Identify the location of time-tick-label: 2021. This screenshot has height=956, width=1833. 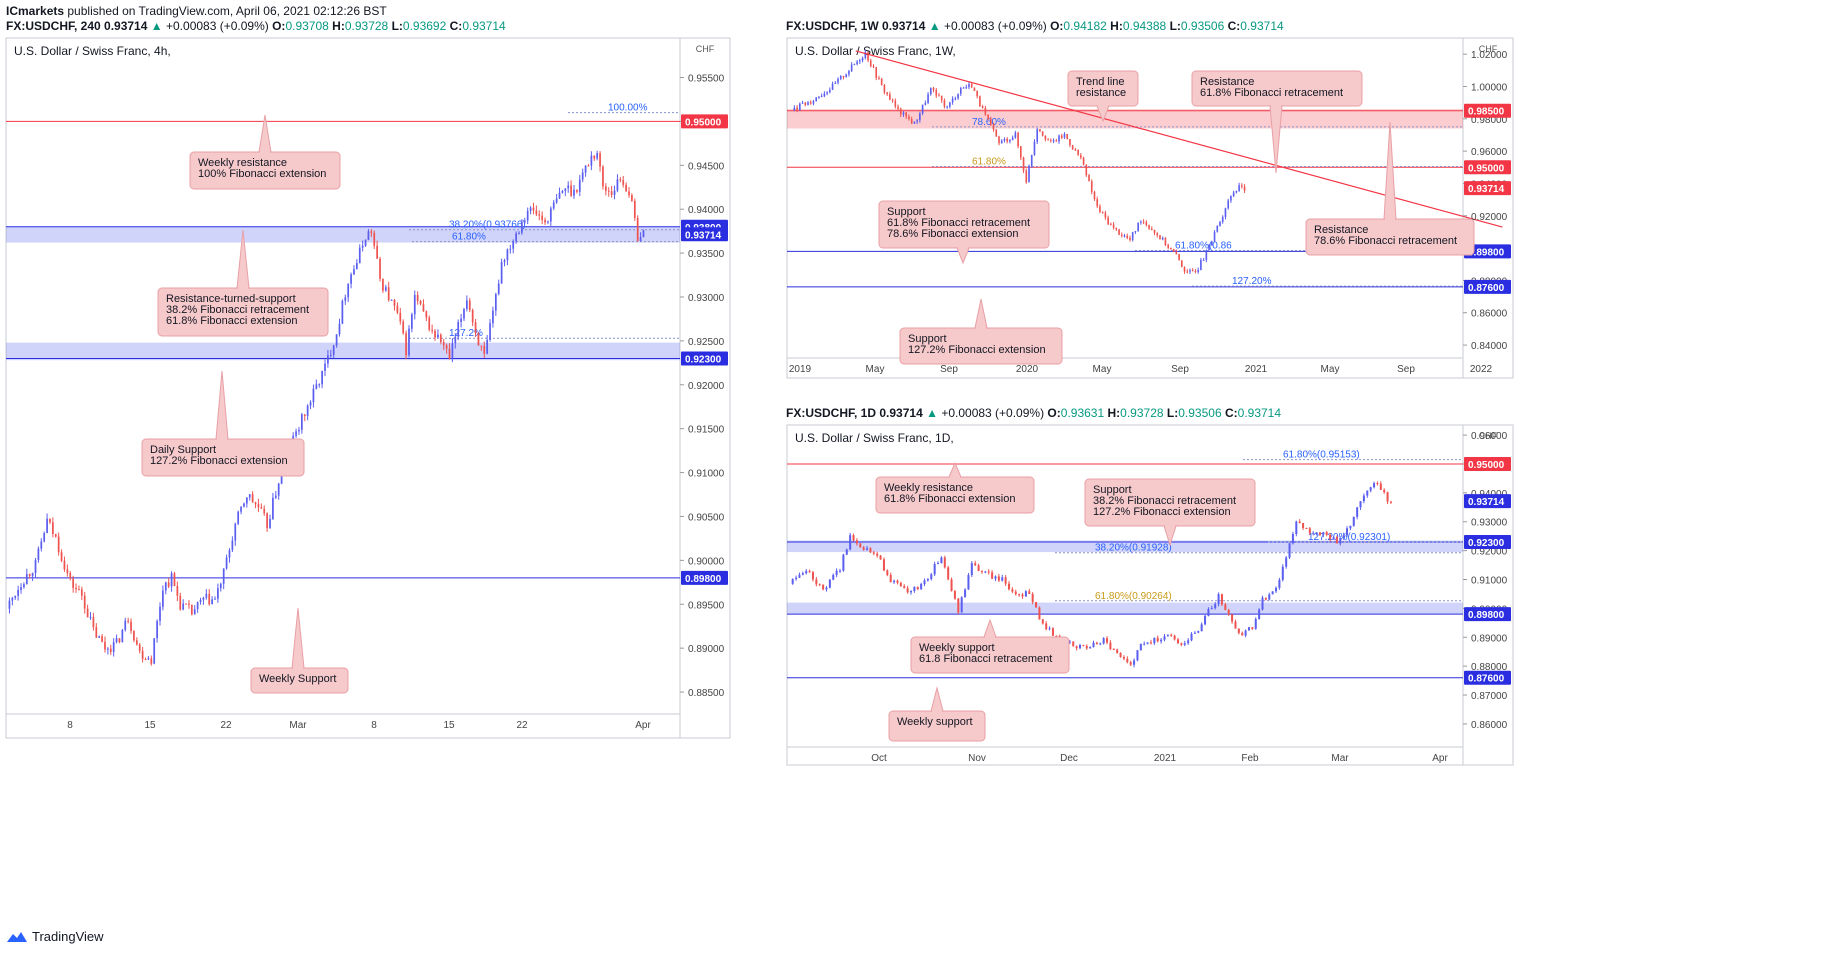
(1165, 758).